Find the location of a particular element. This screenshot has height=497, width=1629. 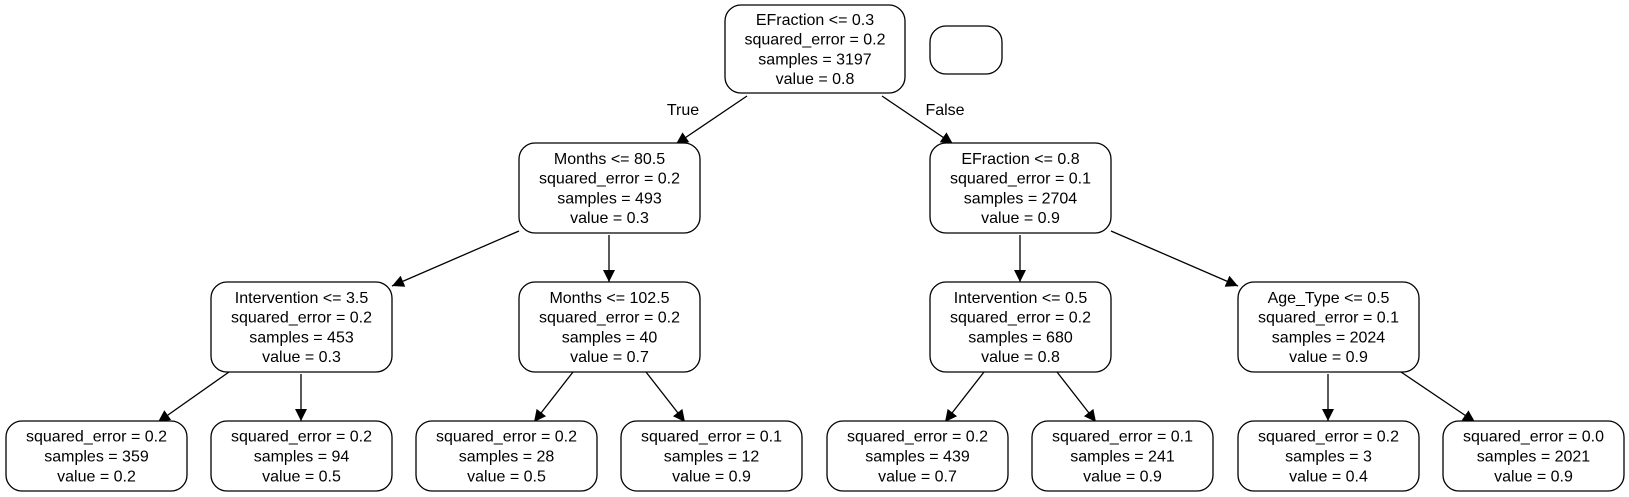

node-line: samples = 453 is located at coordinates (301, 337).